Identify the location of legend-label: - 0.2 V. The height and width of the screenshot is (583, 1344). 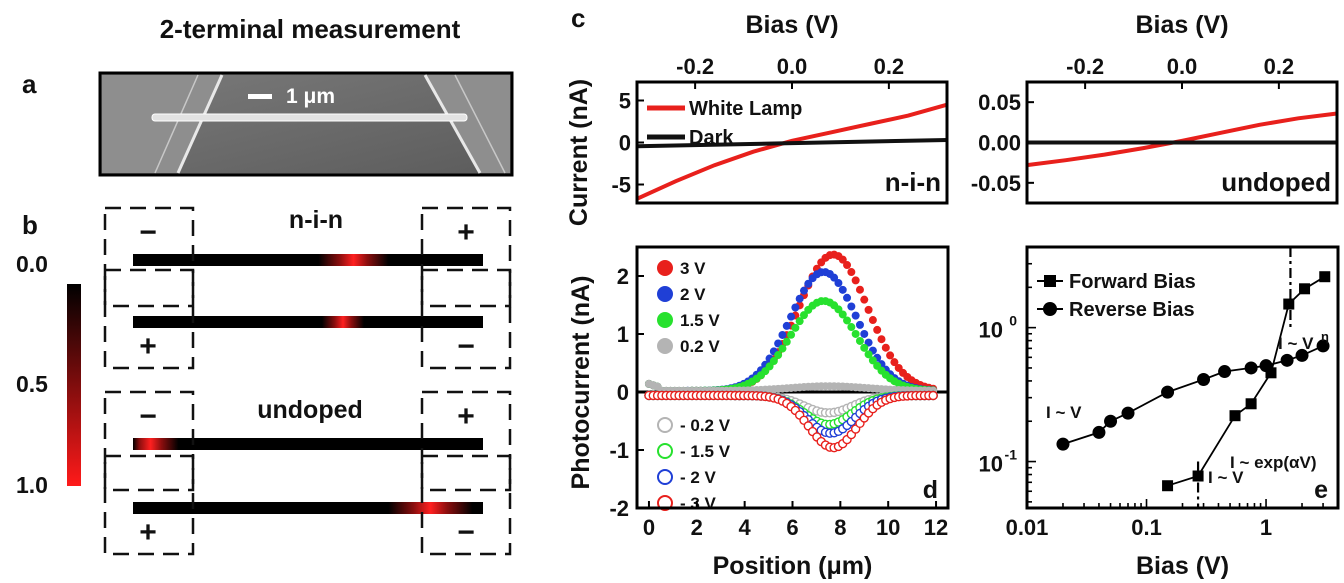
(705, 425).